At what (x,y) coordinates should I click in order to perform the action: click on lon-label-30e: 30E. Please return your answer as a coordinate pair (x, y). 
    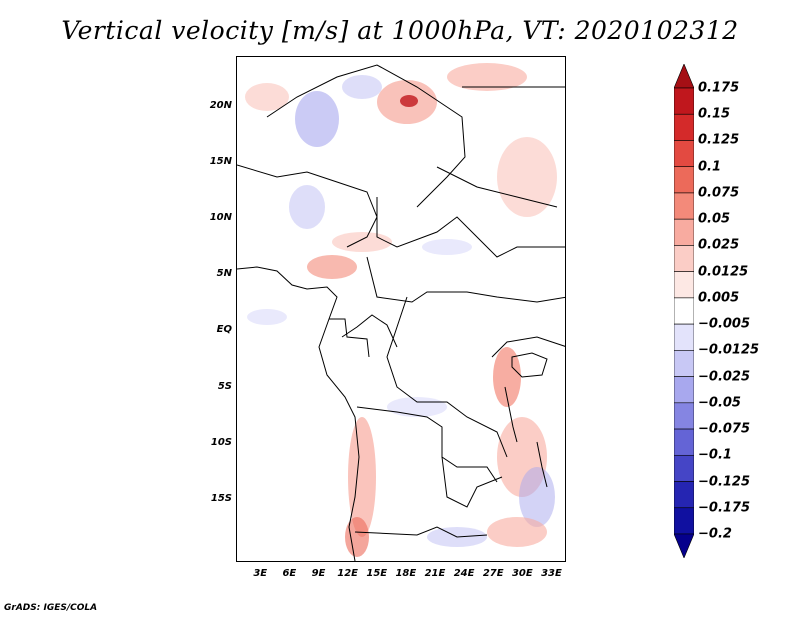
    Looking at the image, I should click on (522, 573).